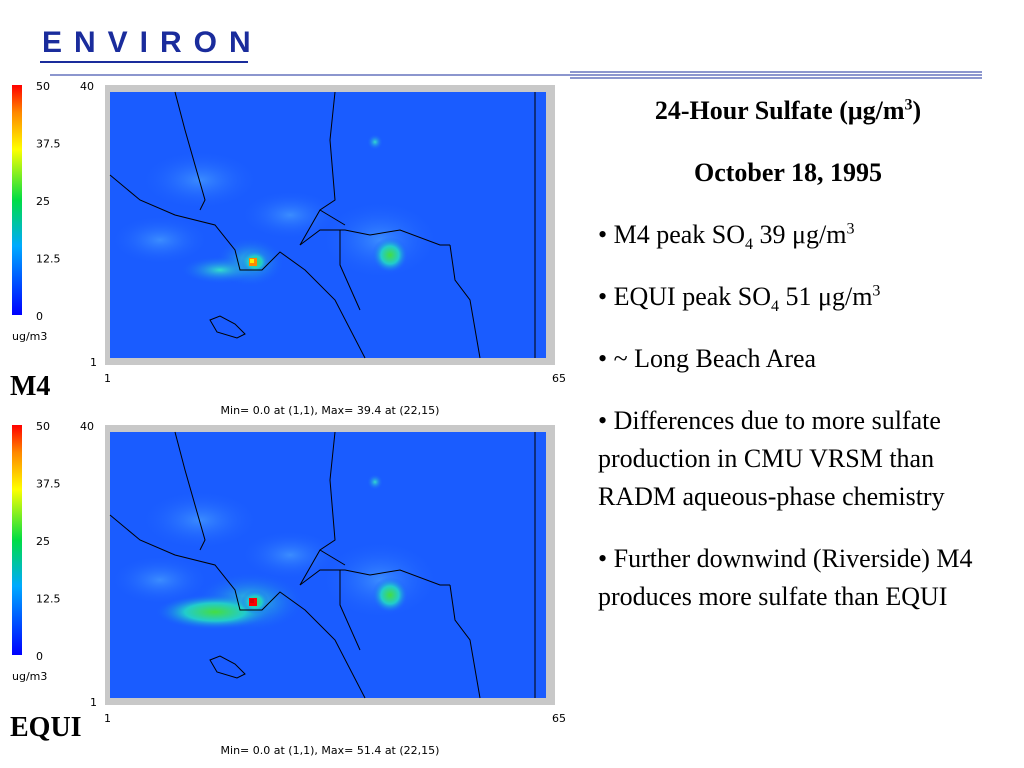  What do you see at coordinates (679, 234) in the screenshot?
I see `bullet-text: M4 peak SO` at bounding box center [679, 234].